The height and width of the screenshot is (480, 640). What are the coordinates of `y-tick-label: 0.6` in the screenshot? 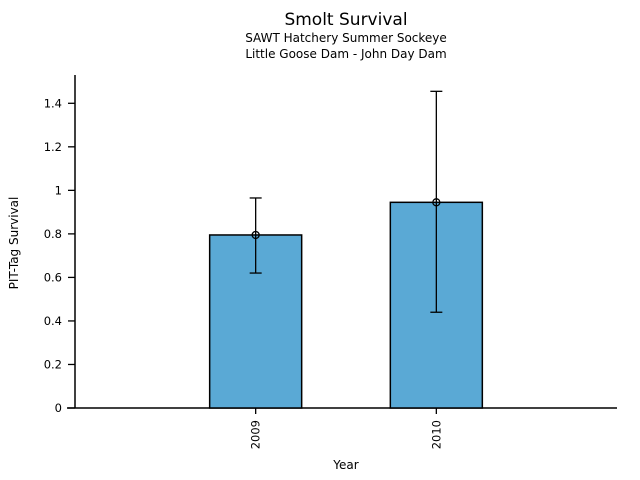 It's located at (53, 277).